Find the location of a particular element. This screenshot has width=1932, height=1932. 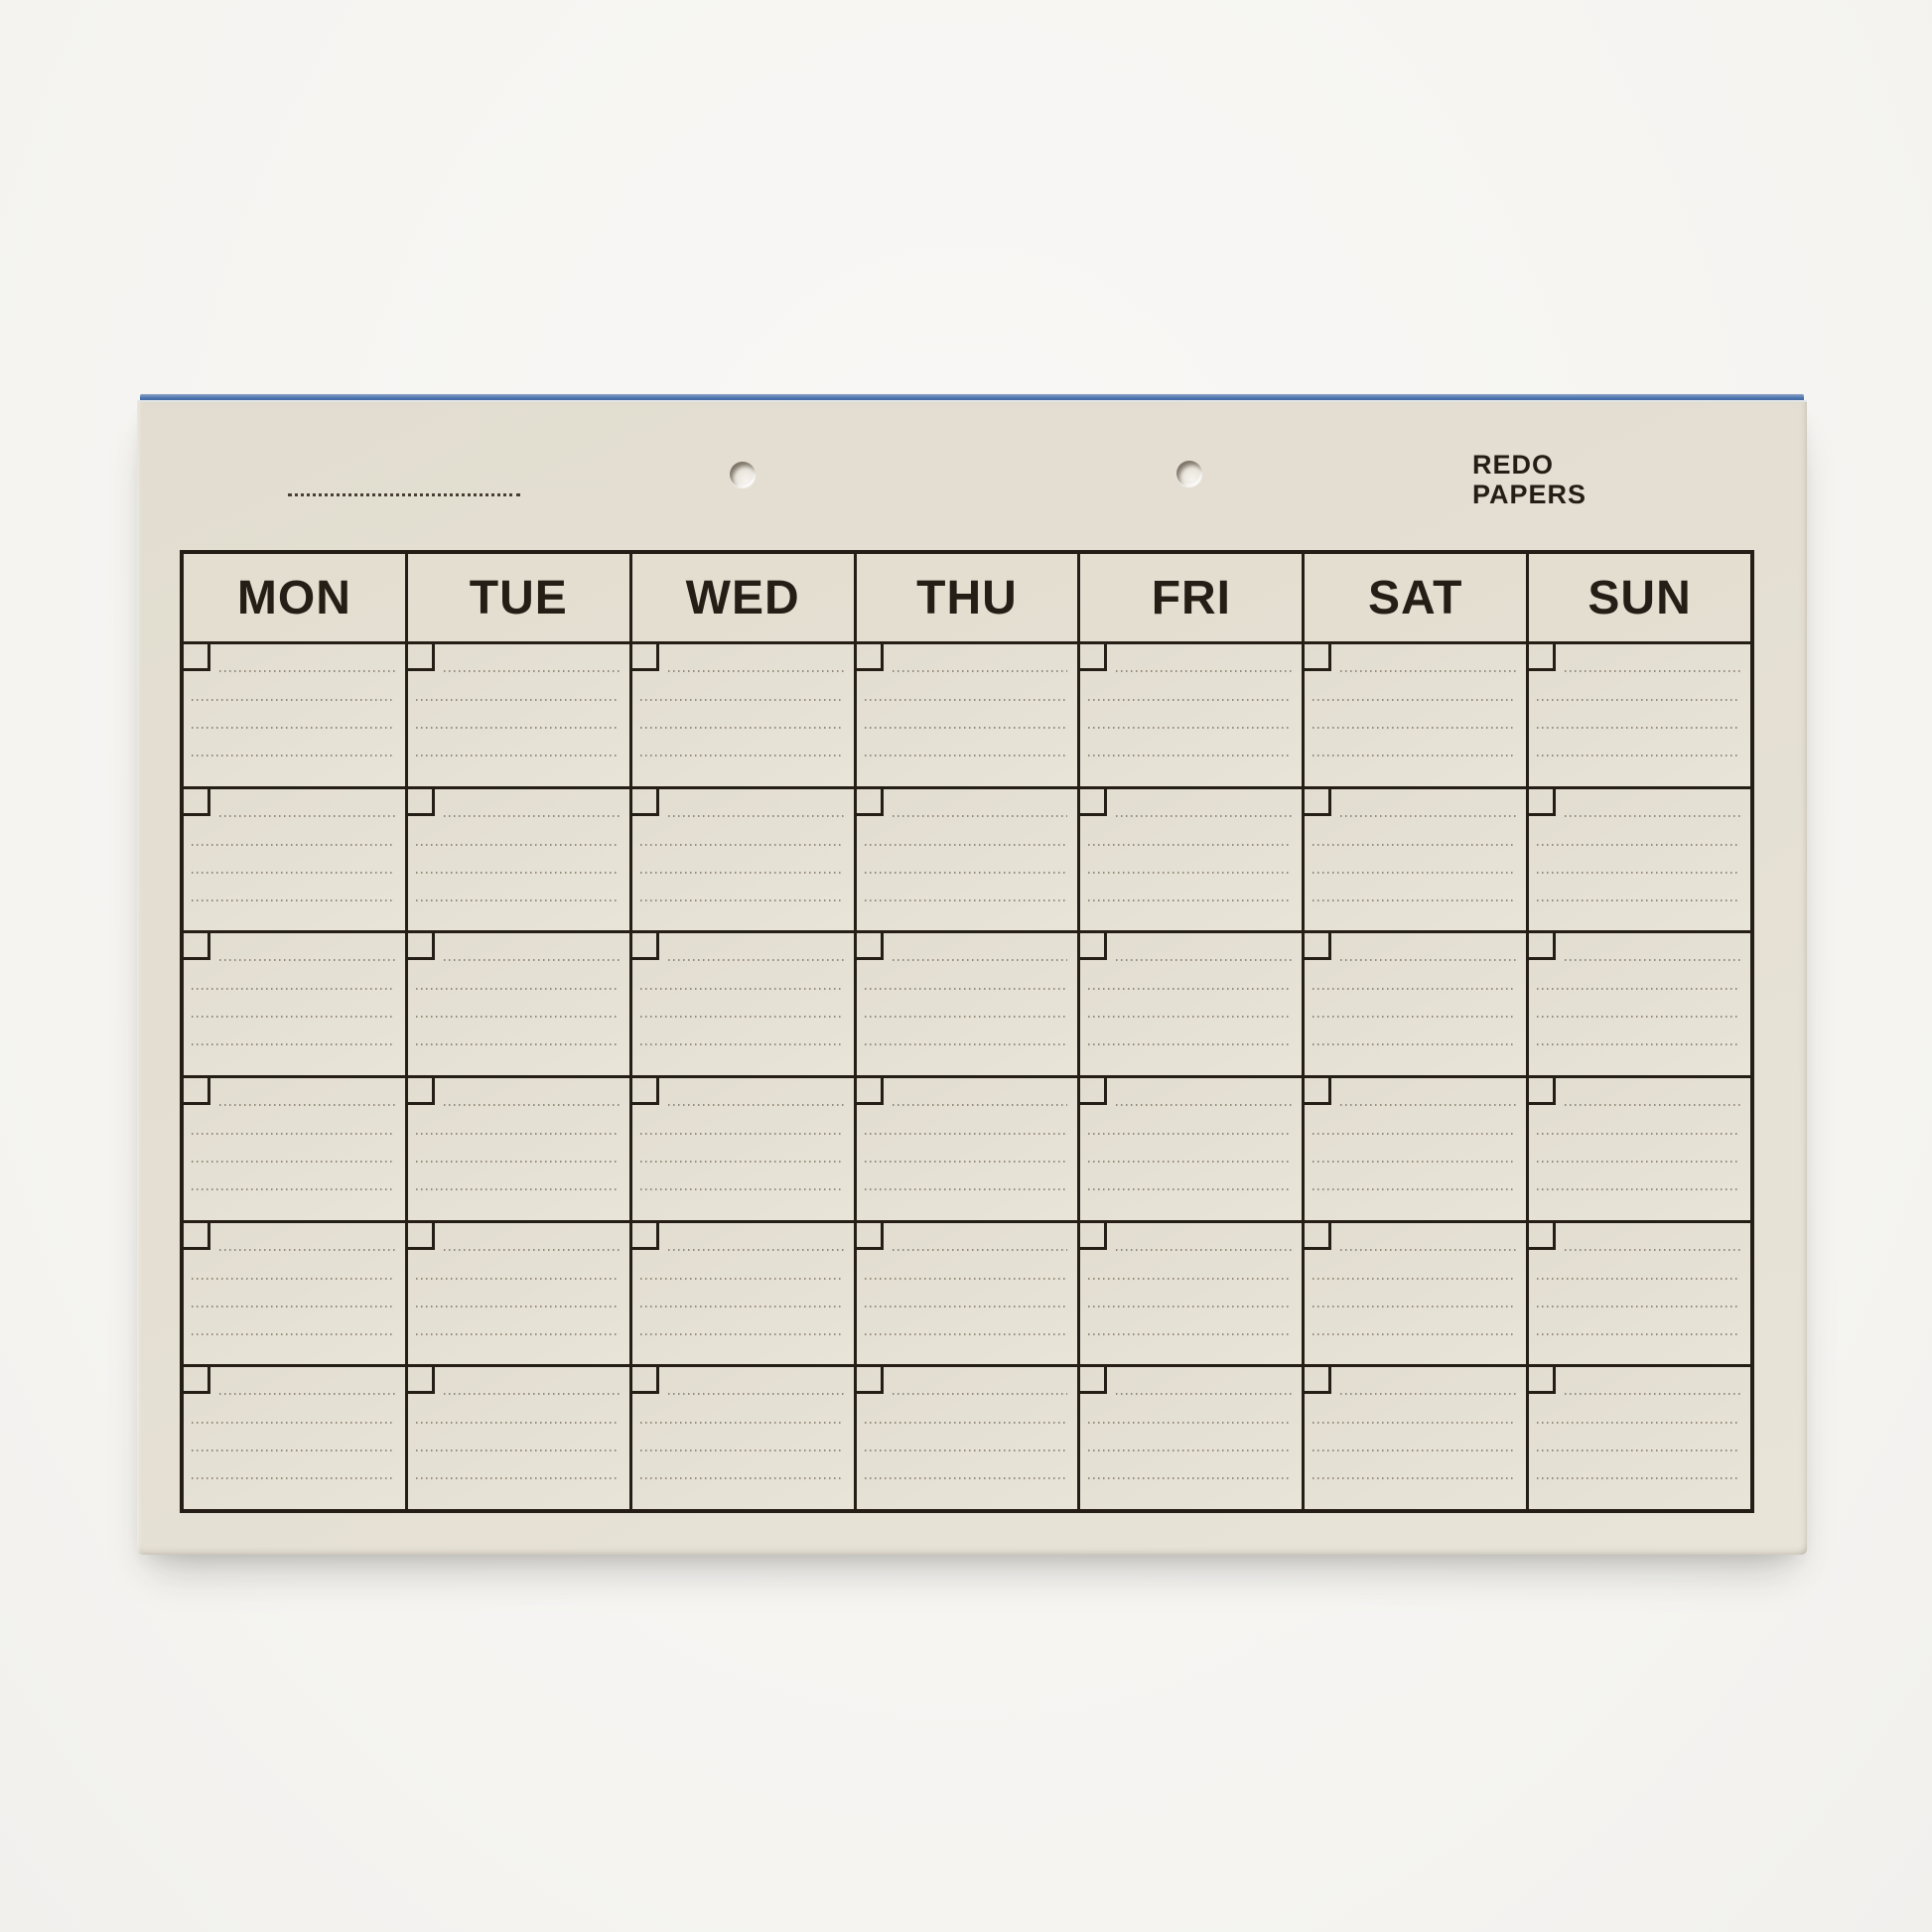

brand-line-1: REDO is located at coordinates (1514, 465).